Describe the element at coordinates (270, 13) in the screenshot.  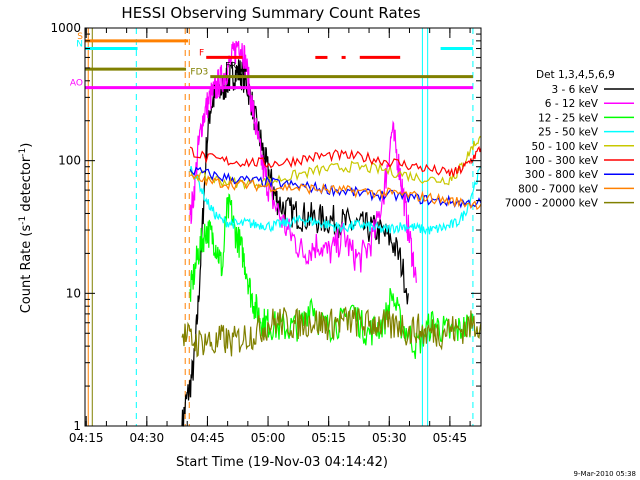
I see `chart-title: HESSI Observing Summary Count Rates` at that location.